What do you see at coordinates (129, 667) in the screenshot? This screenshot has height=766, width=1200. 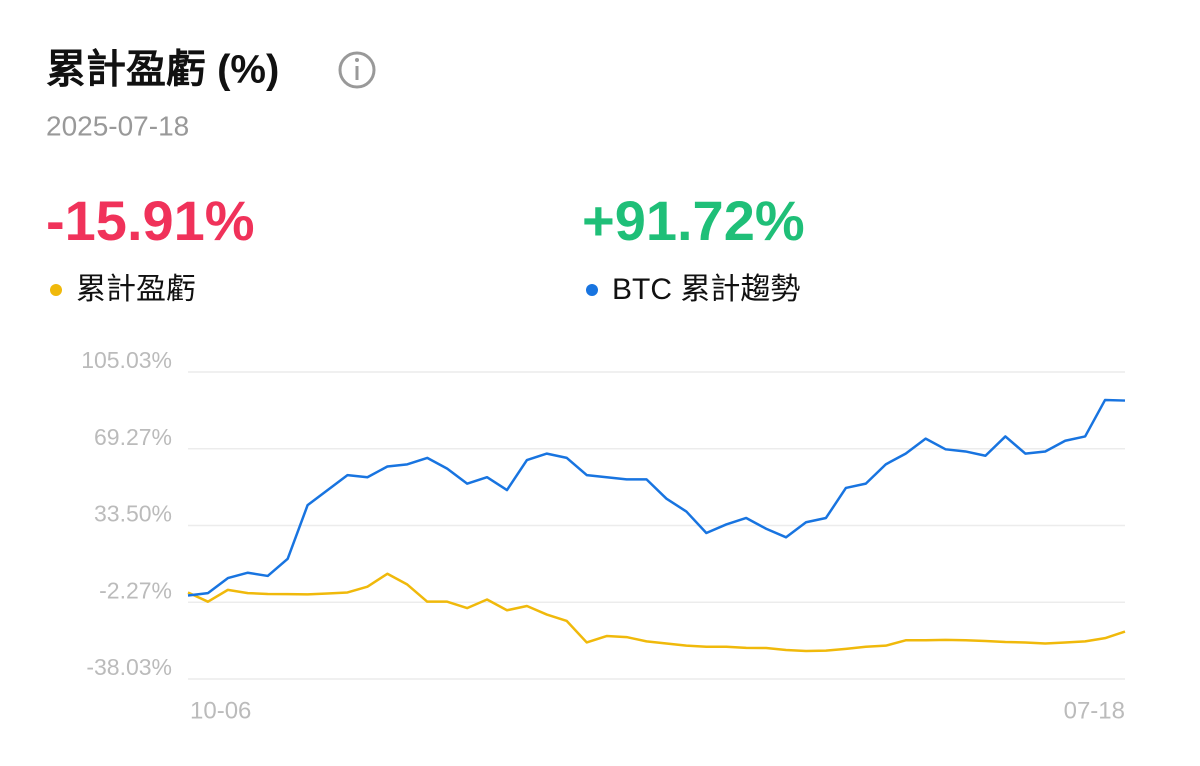 I see `y-tick-label: -38.03%` at bounding box center [129, 667].